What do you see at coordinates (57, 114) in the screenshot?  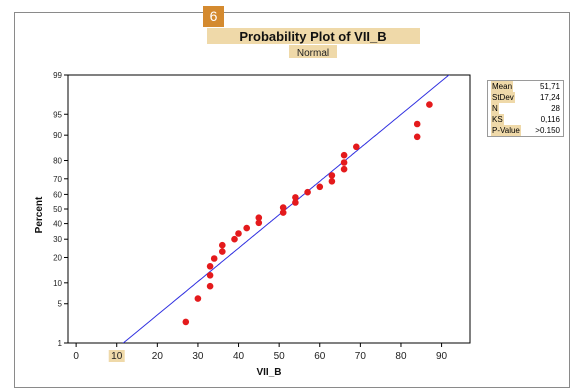 I see `y-tick-label-95: 95` at bounding box center [57, 114].